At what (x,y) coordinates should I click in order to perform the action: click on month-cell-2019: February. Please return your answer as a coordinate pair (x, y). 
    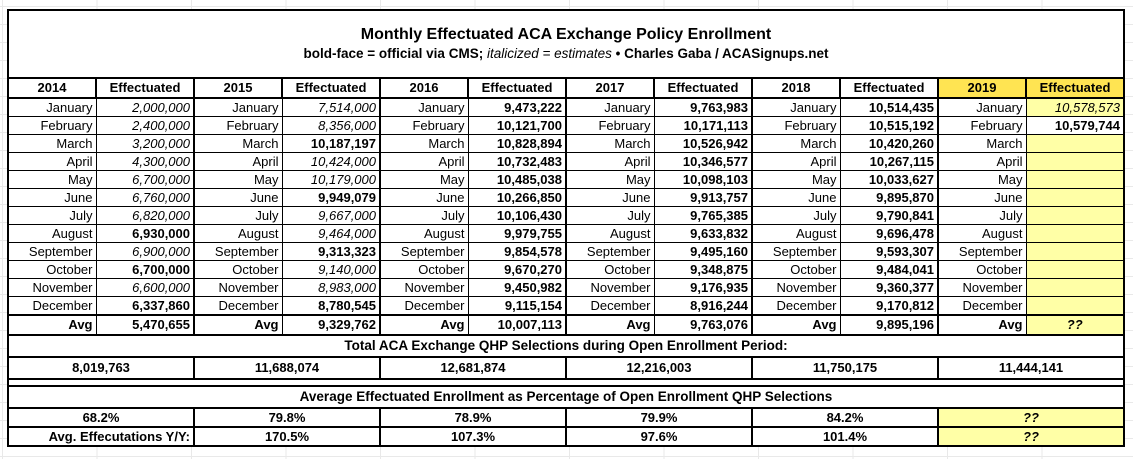
    Looking at the image, I should click on (982, 125).